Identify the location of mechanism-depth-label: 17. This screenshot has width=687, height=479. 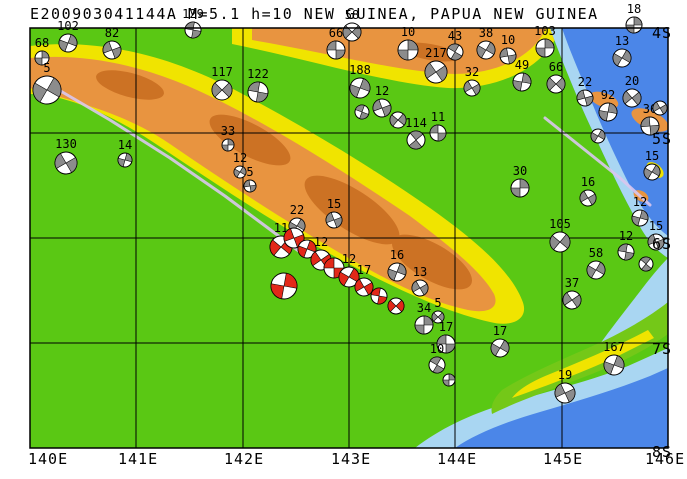
(500, 331).